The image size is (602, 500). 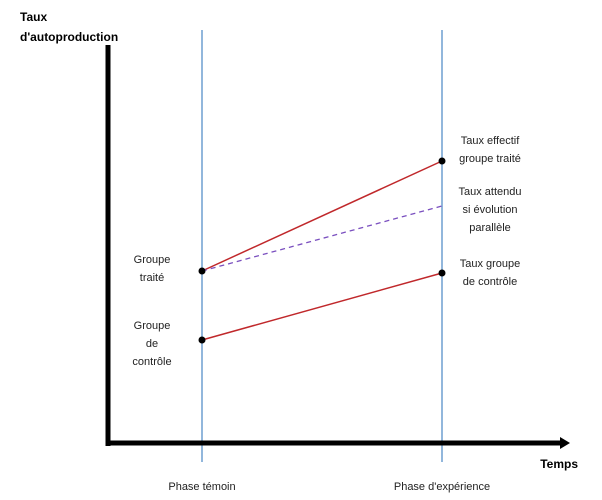 I want to click on phase-label: Phase témoin, so click(x=201, y=487).